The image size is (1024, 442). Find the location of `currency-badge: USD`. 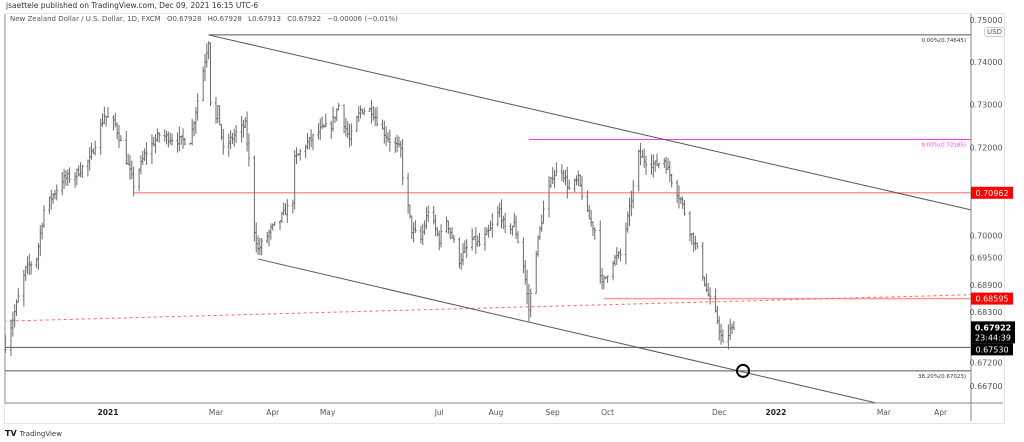

currency-badge: USD is located at coordinates (994, 32).